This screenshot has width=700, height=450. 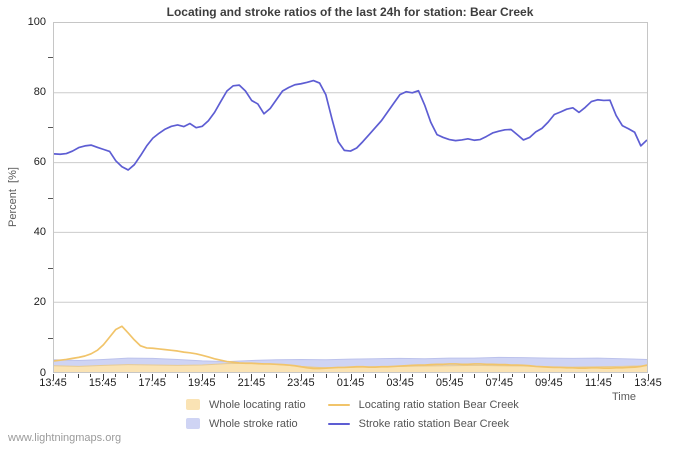 I want to click on x-tick-label: 17:45, so click(x=152, y=383).